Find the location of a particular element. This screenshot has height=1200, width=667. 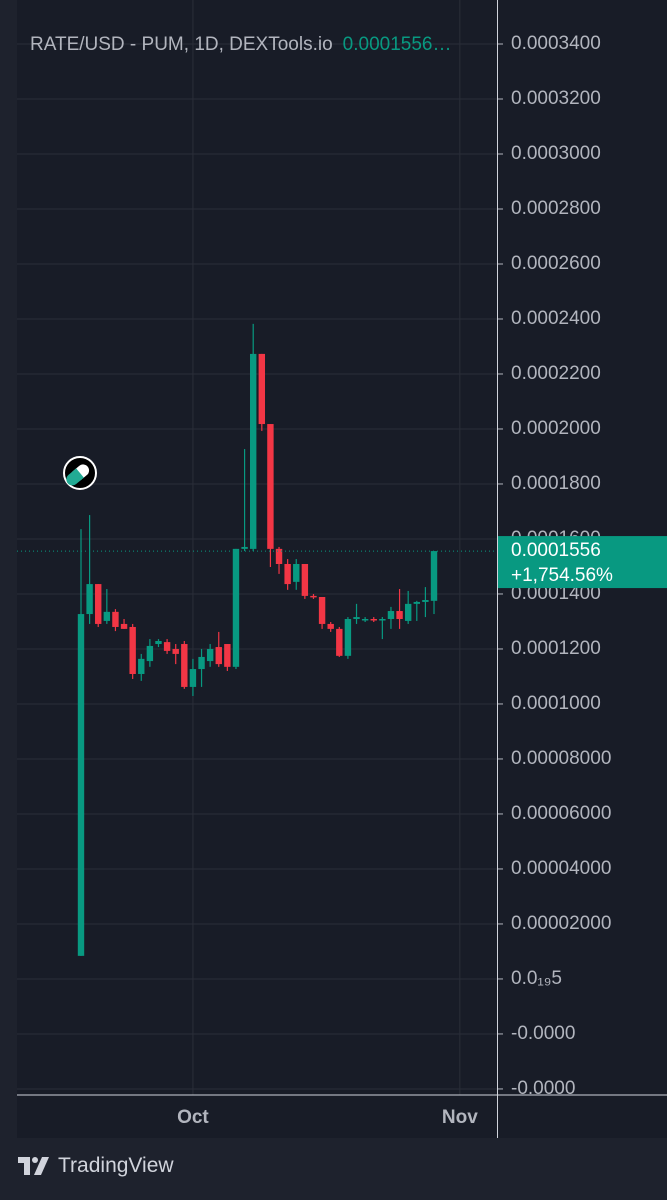

chart-header: RATE/USD - PUM, 1D, DEXTools.io 0.0001556 is located at coordinates (261, 45).